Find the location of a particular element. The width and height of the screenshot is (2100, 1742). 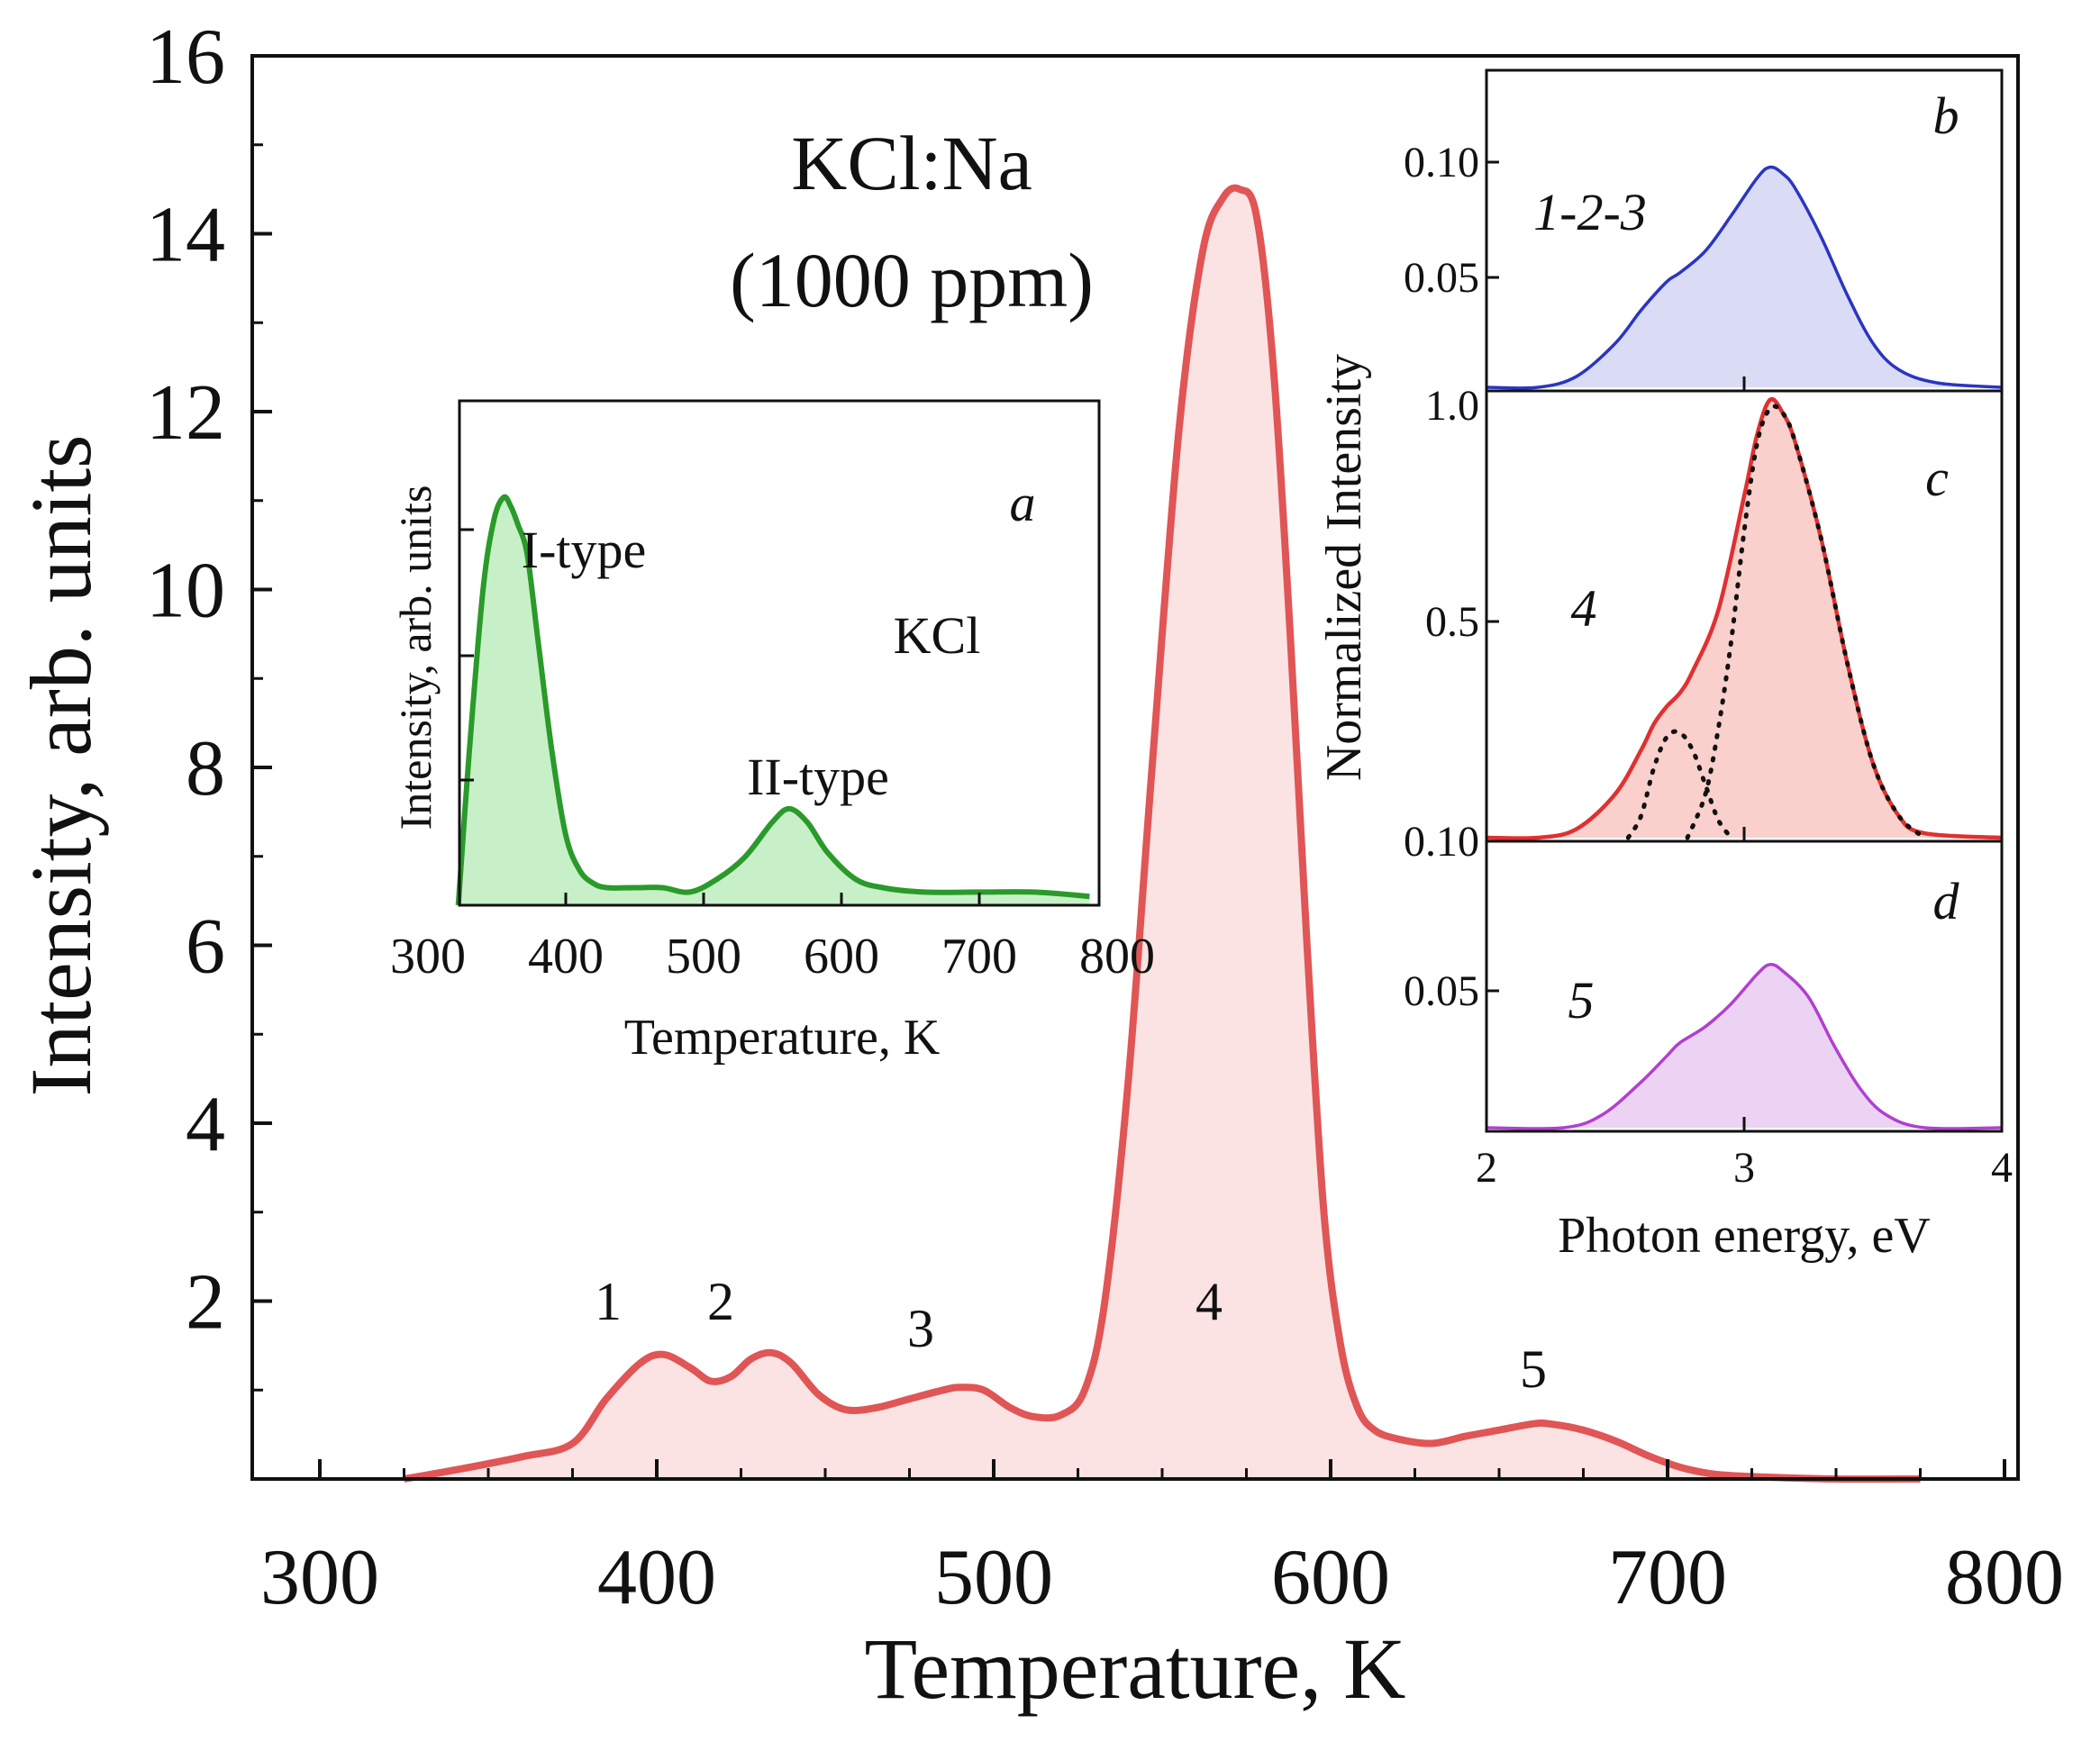

inset-d-series-fill is located at coordinates (1744, 1047).